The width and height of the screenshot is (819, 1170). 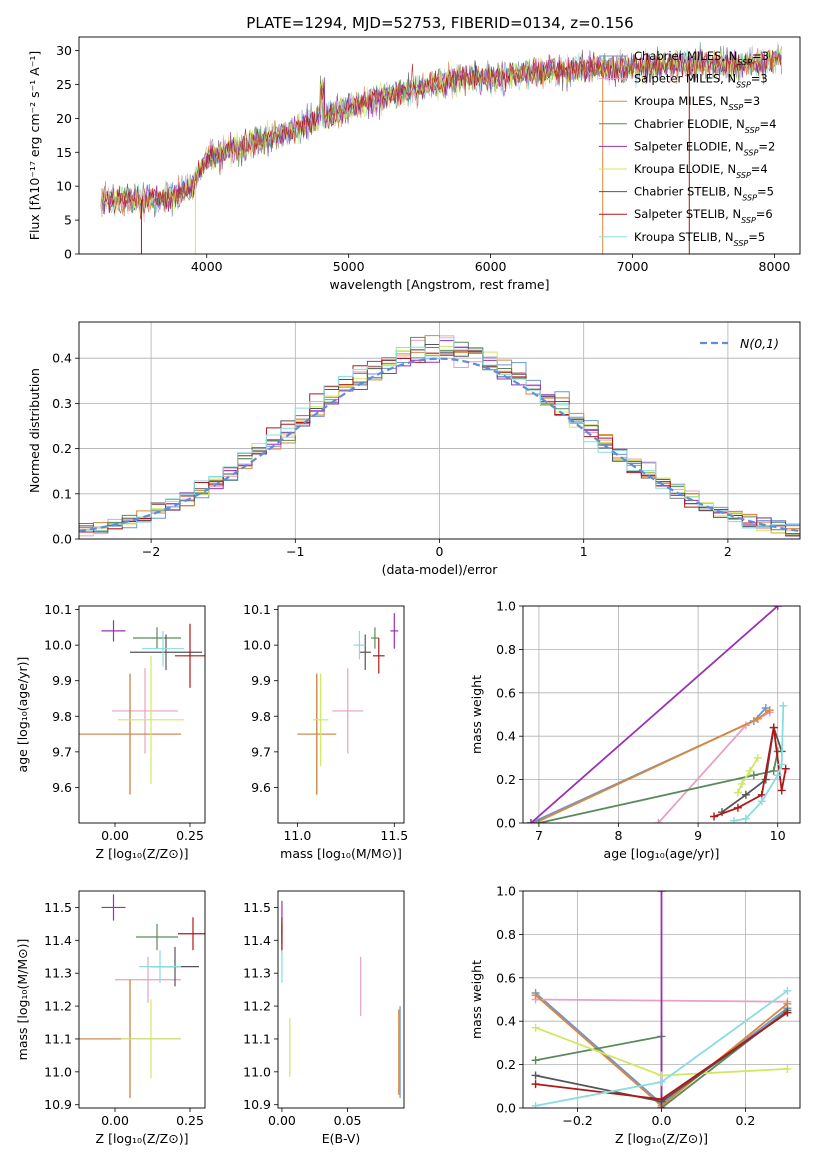 I want to click on x-tick-label: −0.2, so click(x=577, y=1120).